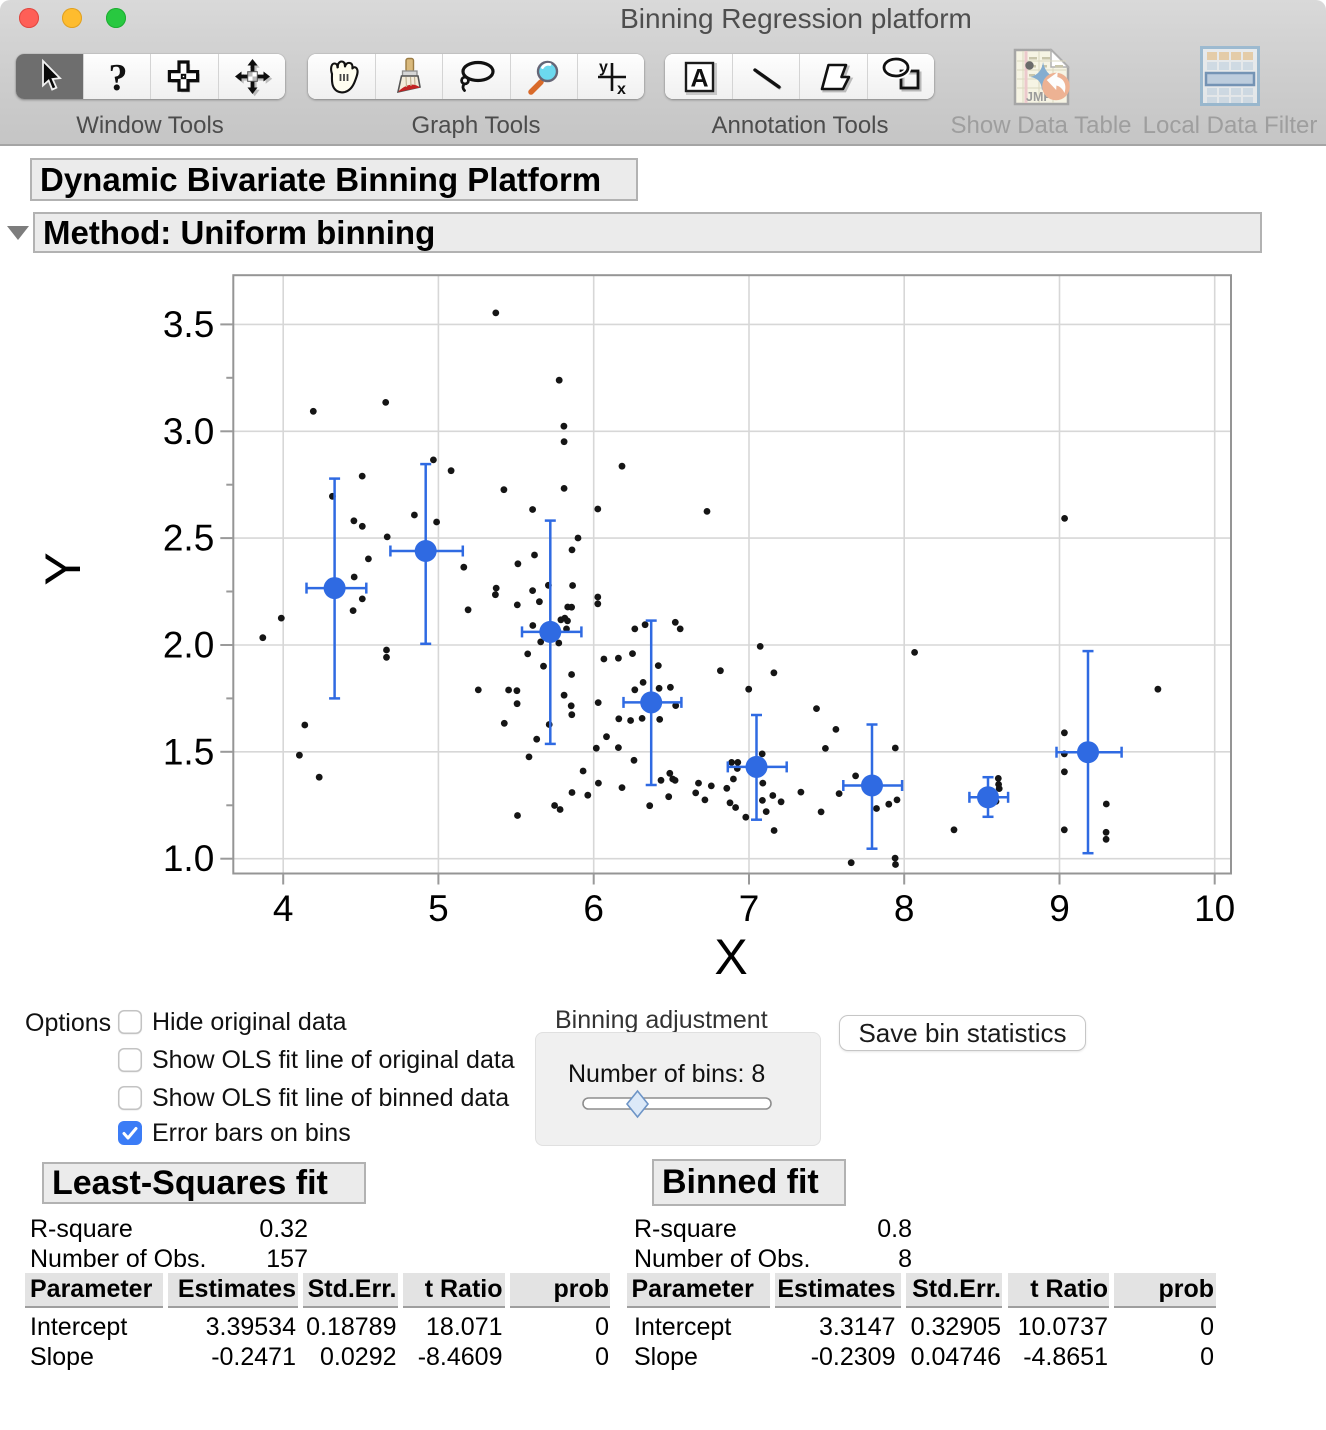 The width and height of the screenshot is (1326, 1430). What do you see at coordinates (904, 908) in the screenshot?
I see `svg-text: 8` at bounding box center [904, 908].